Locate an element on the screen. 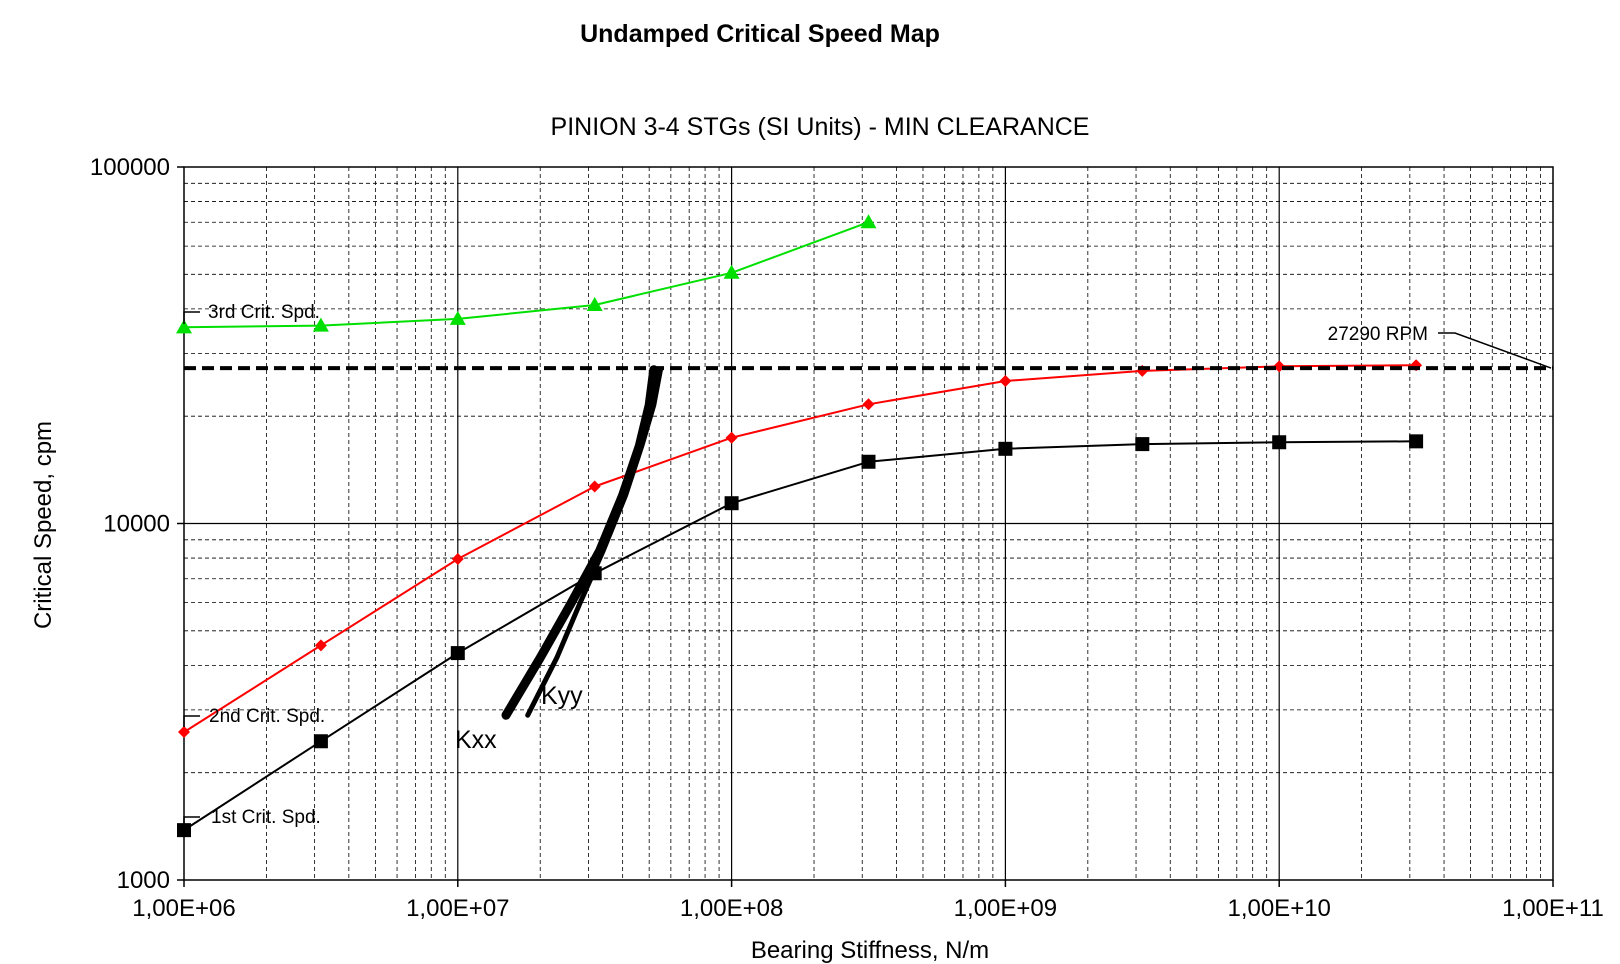 This screenshot has width=1620, height=964. y-axis-label: Critical Speed, cpm is located at coordinates (43, 525).